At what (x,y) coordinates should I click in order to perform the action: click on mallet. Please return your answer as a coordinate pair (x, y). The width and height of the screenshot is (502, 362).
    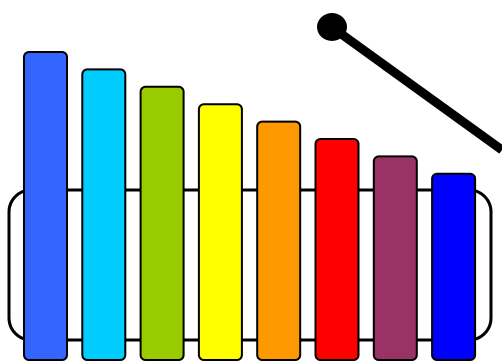
    Looking at the image, I should click on (409, 83).